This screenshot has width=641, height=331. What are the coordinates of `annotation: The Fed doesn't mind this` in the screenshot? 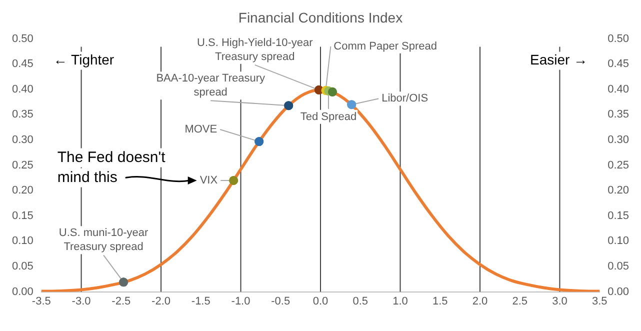 It's located at (111, 167).